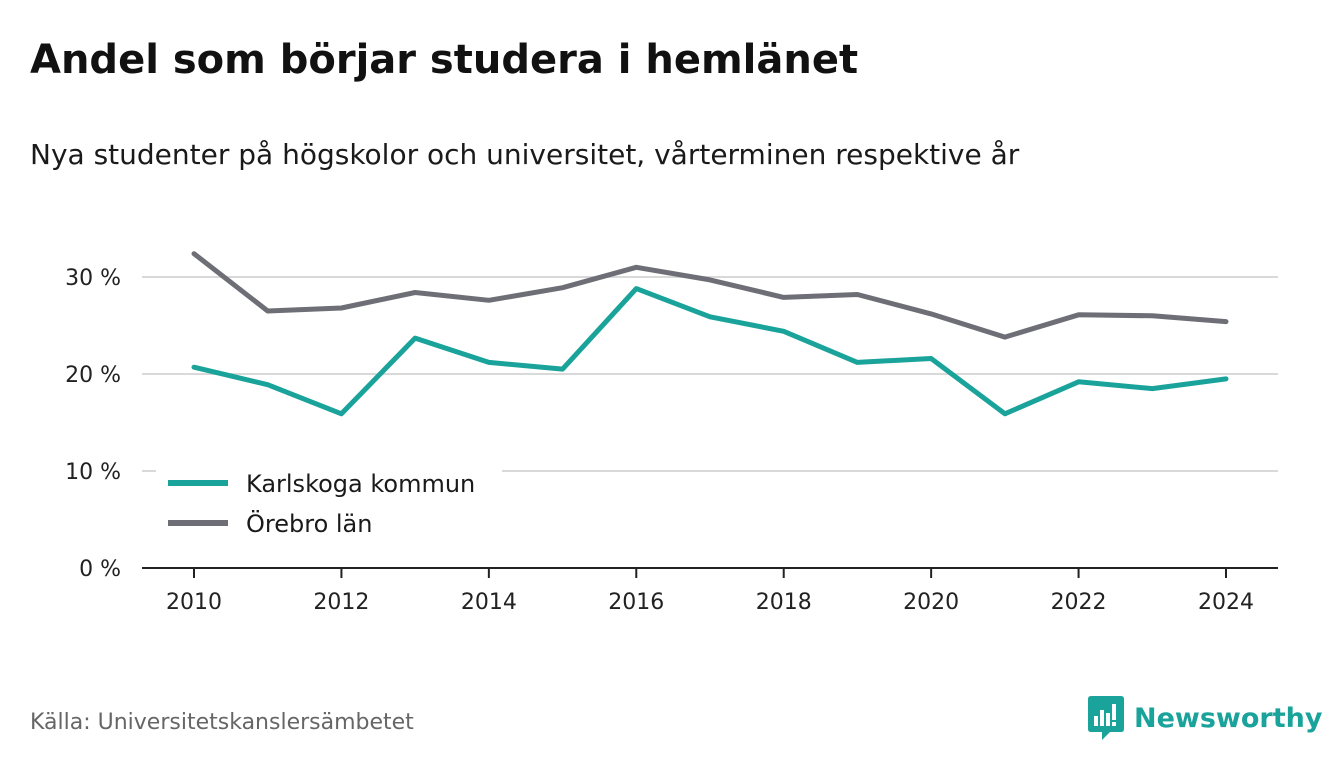 The image size is (1340, 771). What do you see at coordinates (1228, 718) in the screenshot?
I see `brand-name: Newsworthy` at bounding box center [1228, 718].